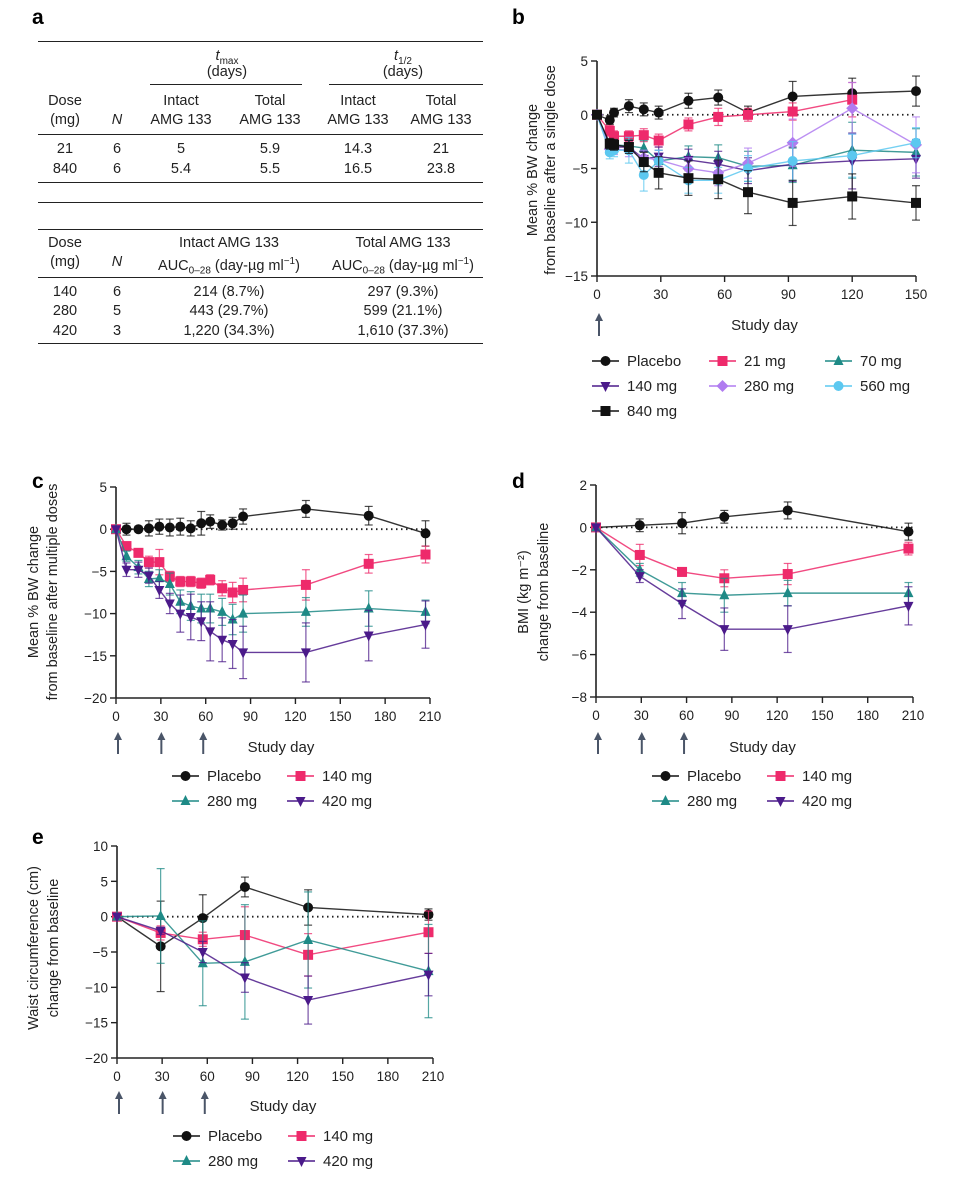 The height and width of the screenshot is (1179, 960). I want to click on thalf-sub: 1/2, so click(405, 61).